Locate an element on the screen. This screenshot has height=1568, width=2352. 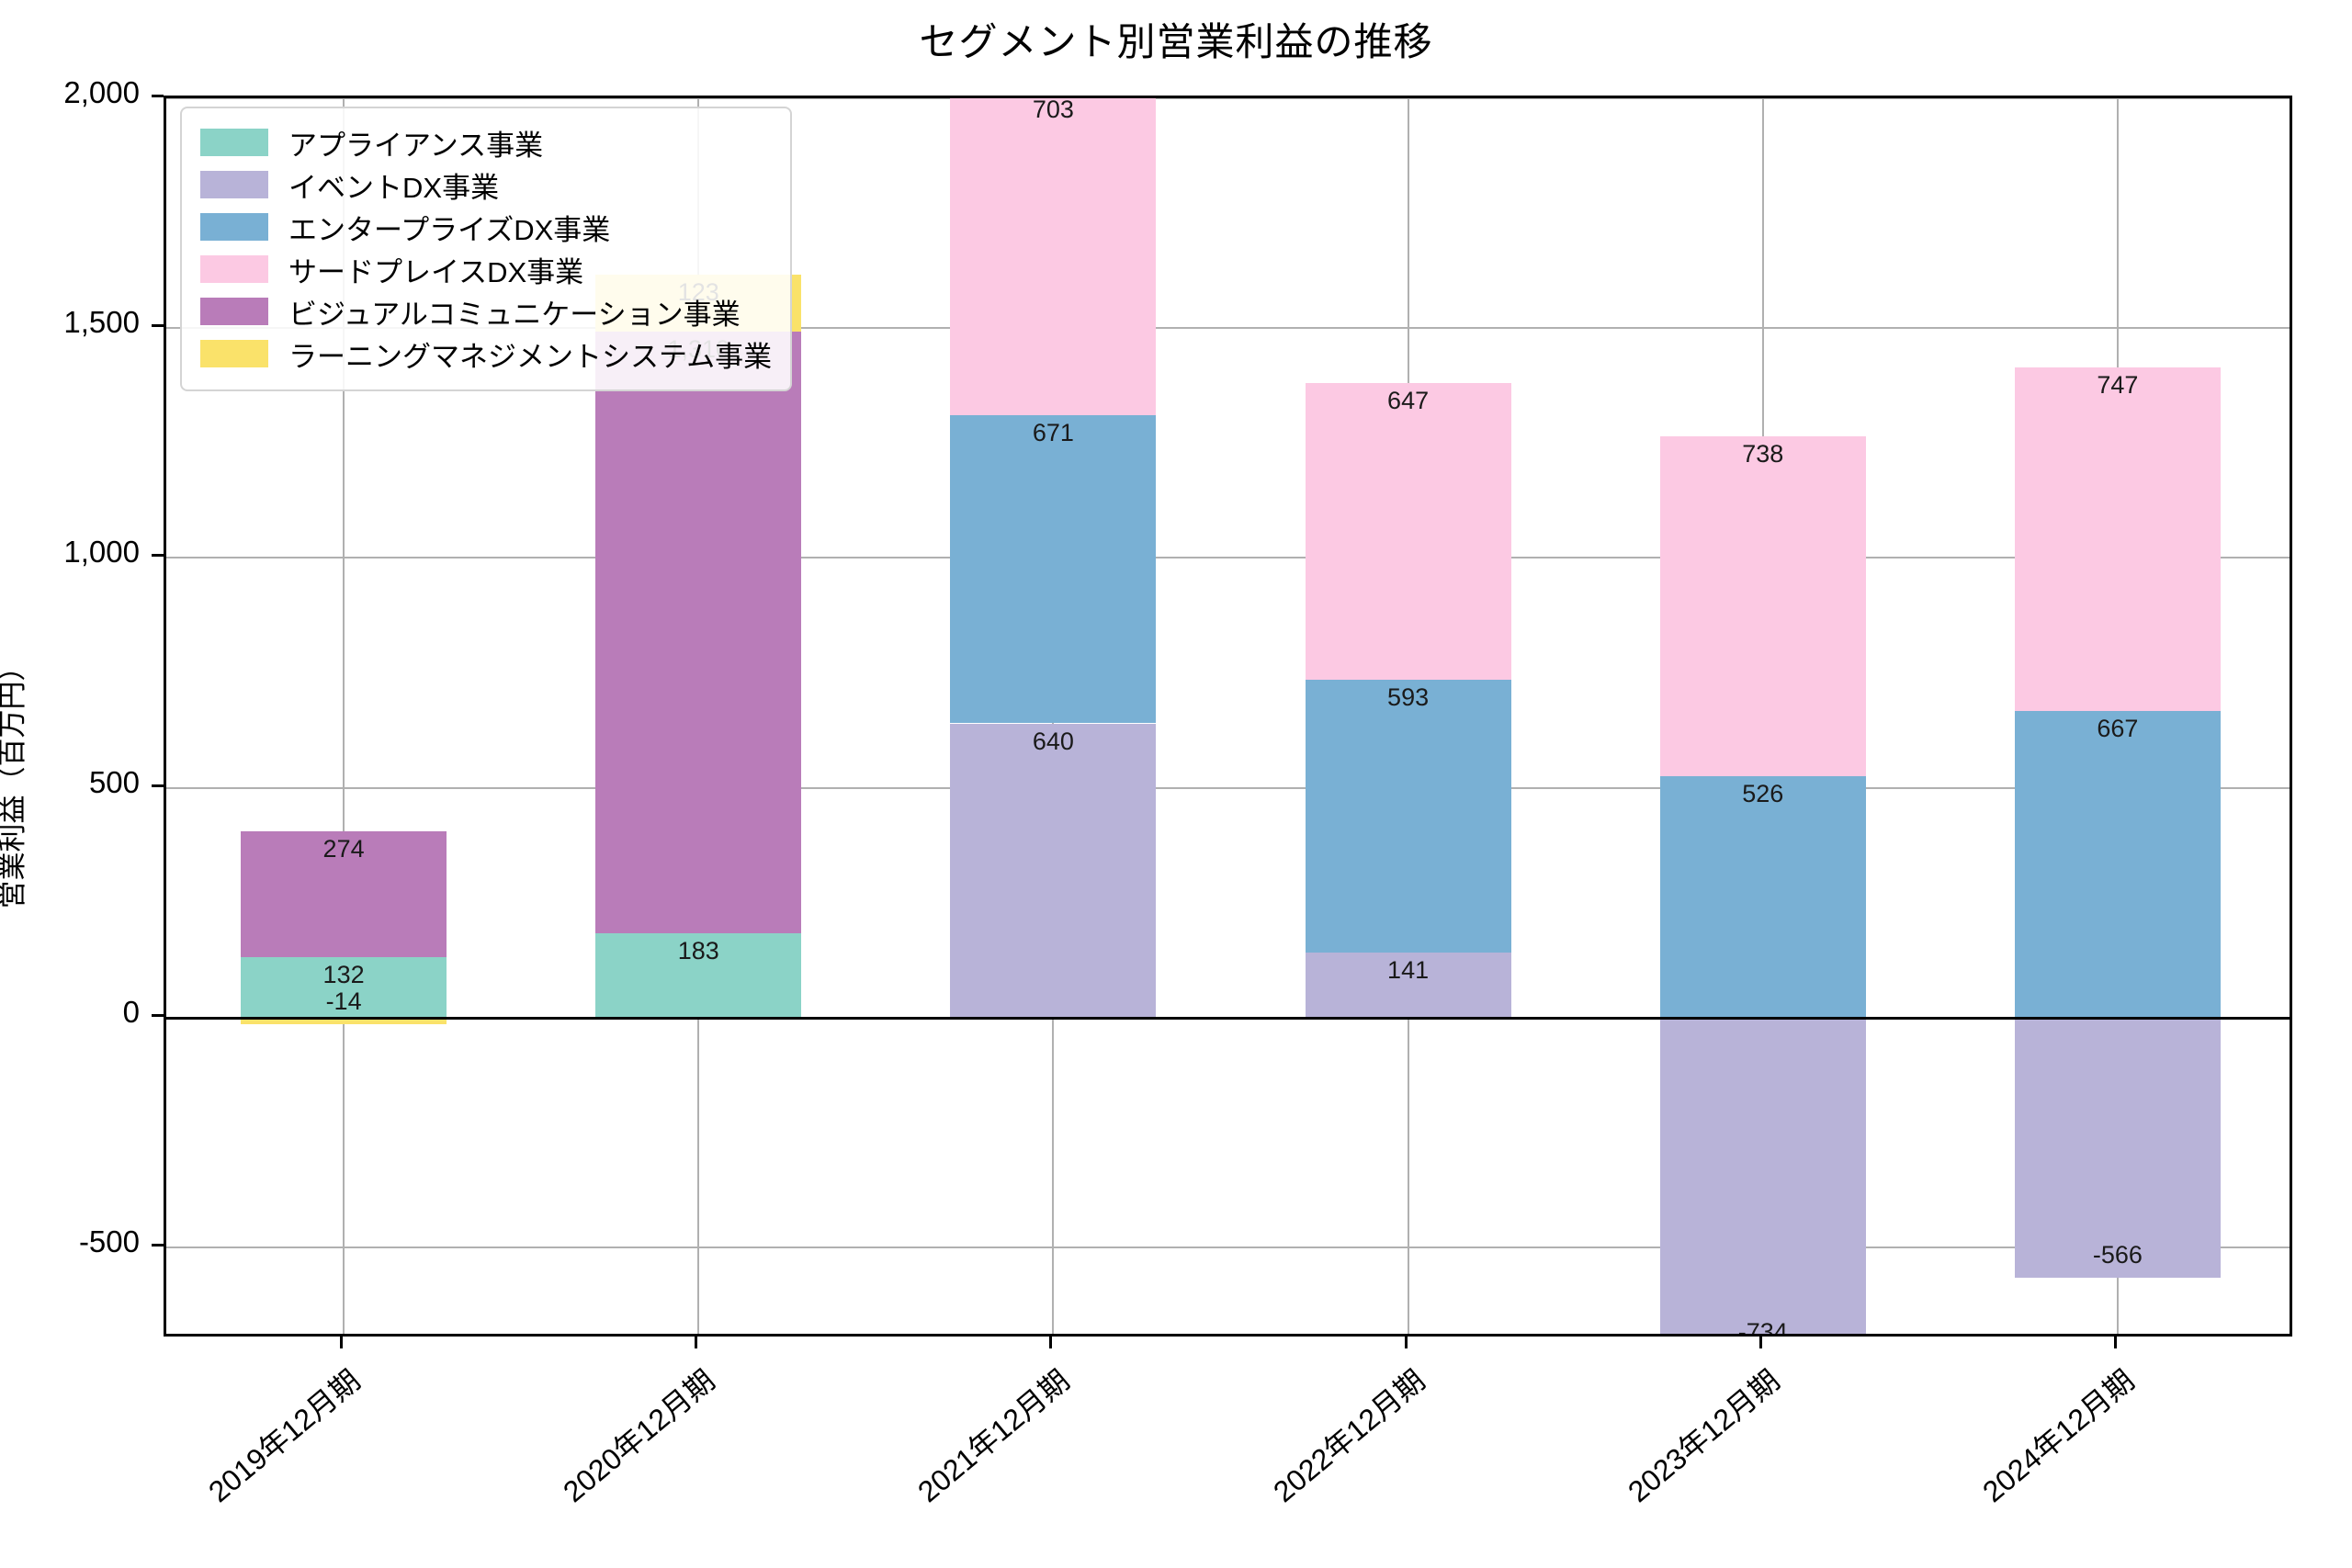
legend-item: エンタープライズDX事業 is located at coordinates (486, 227).